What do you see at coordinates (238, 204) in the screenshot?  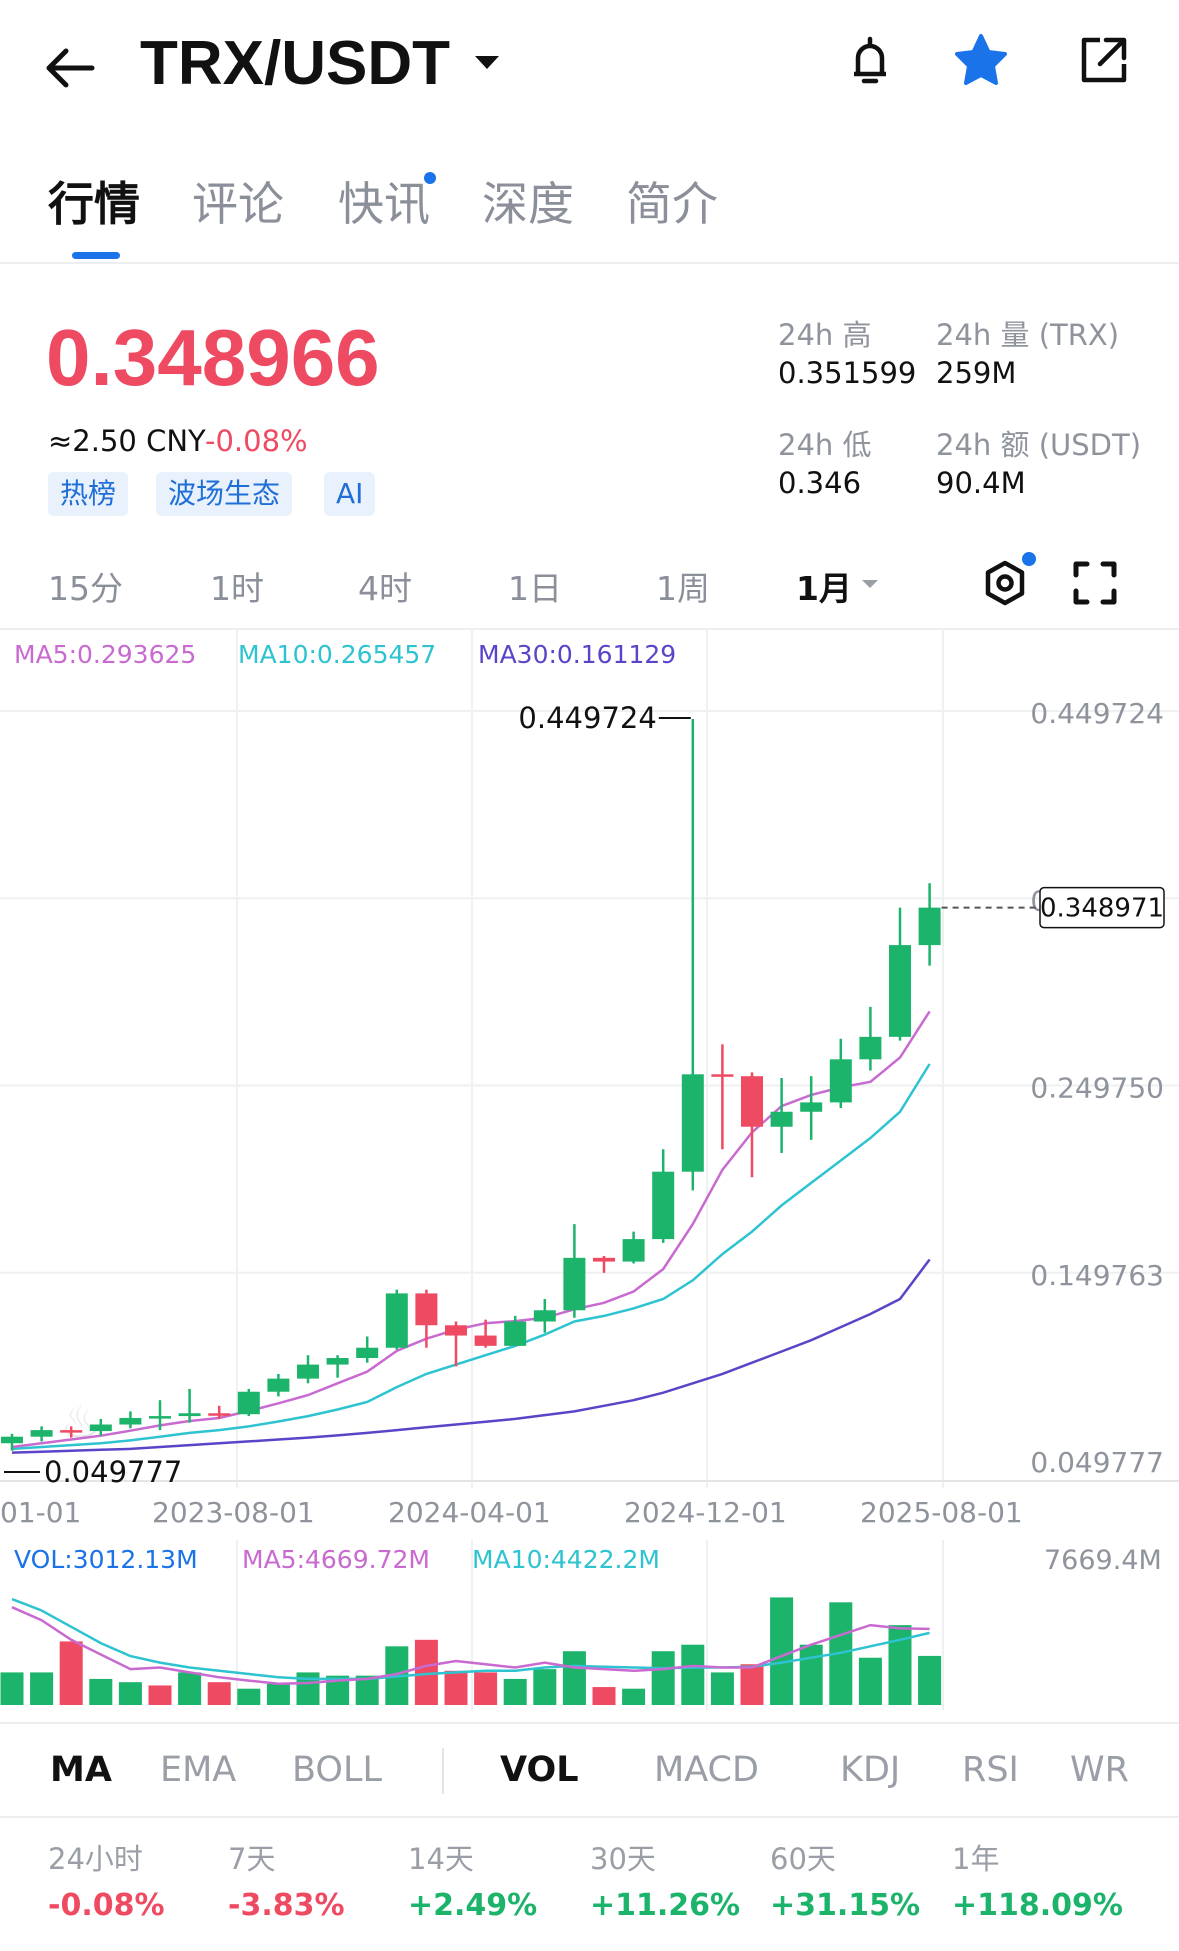 I see `tab-comments: 评论` at bounding box center [238, 204].